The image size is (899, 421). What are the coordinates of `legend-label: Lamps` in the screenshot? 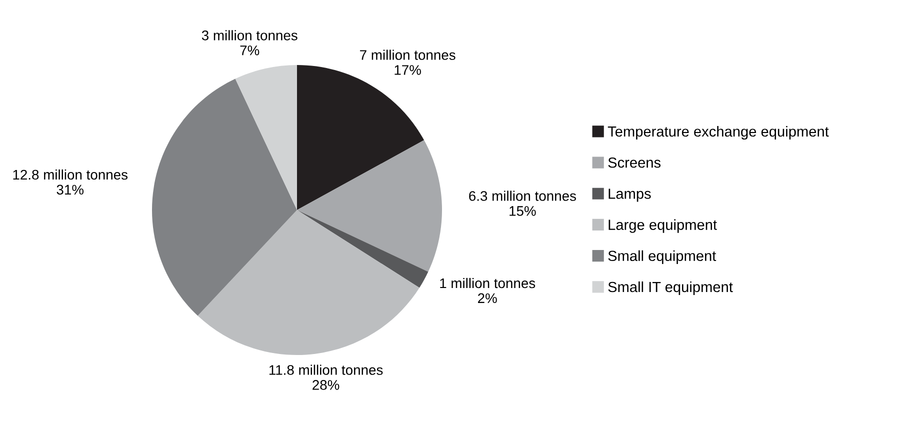 It's located at (629, 195).